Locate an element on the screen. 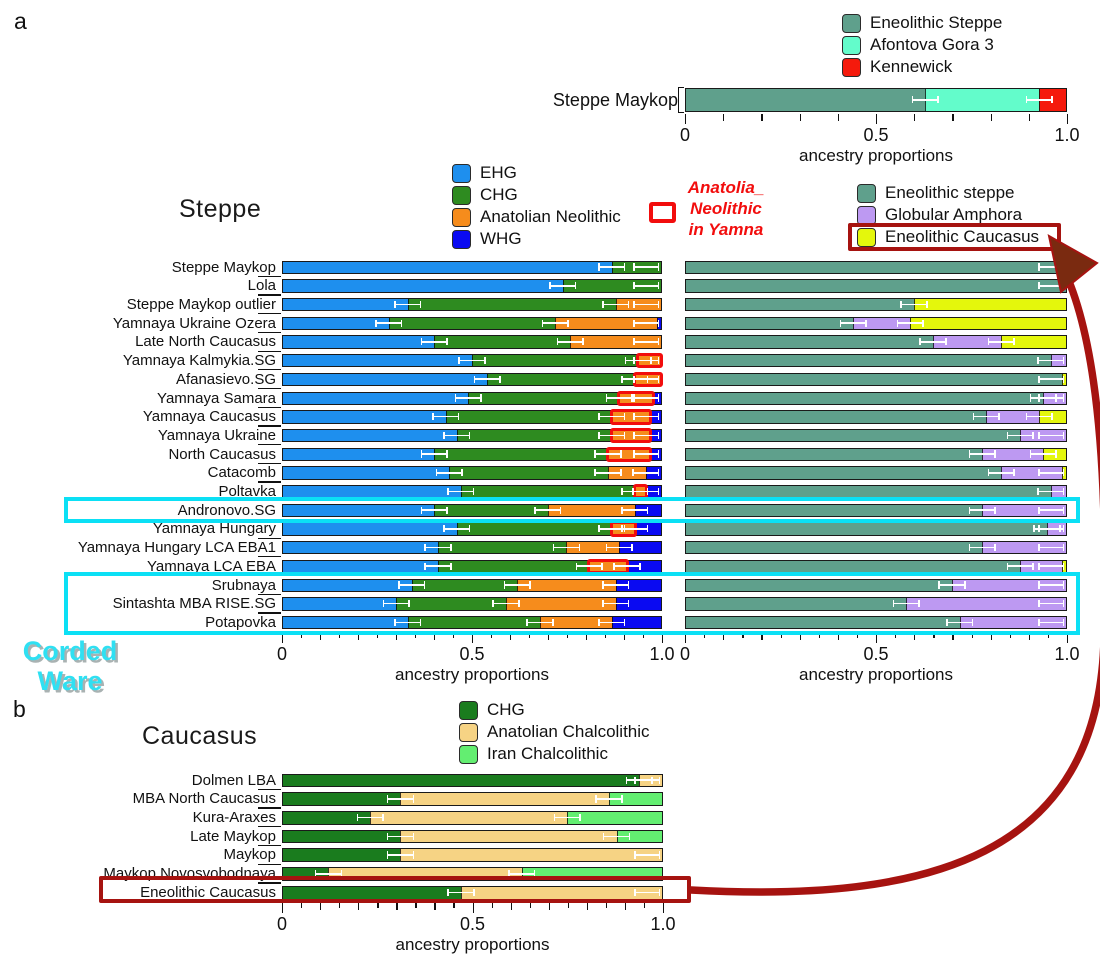 The height and width of the screenshot is (959, 1100). legend-item: EHG is located at coordinates (536, 173).